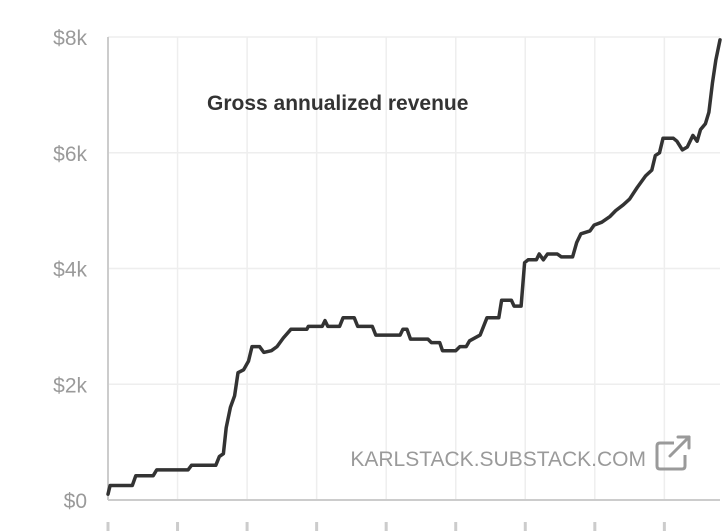 Image resolution: width=727 pixels, height=531 pixels. I want to click on watermark: KARLSTACK.SUBSTACK.COM, so click(520, 453).